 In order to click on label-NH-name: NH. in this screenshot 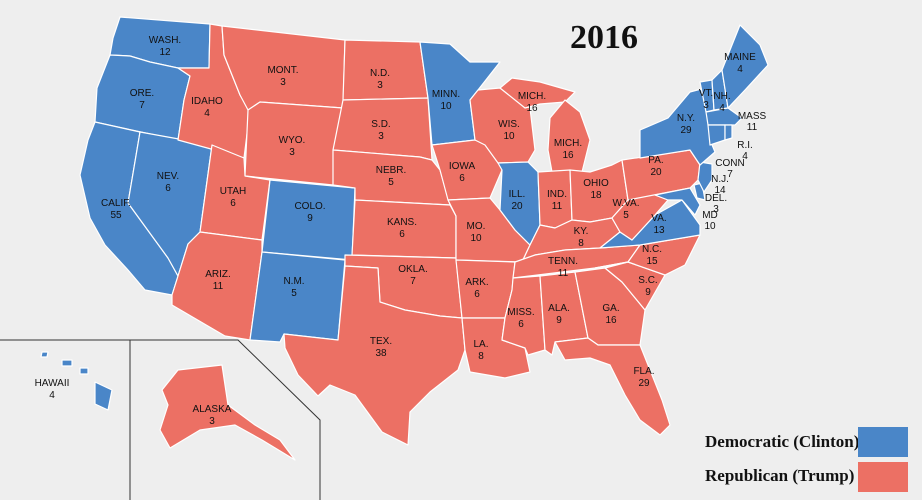, I will do `click(721, 96)`.